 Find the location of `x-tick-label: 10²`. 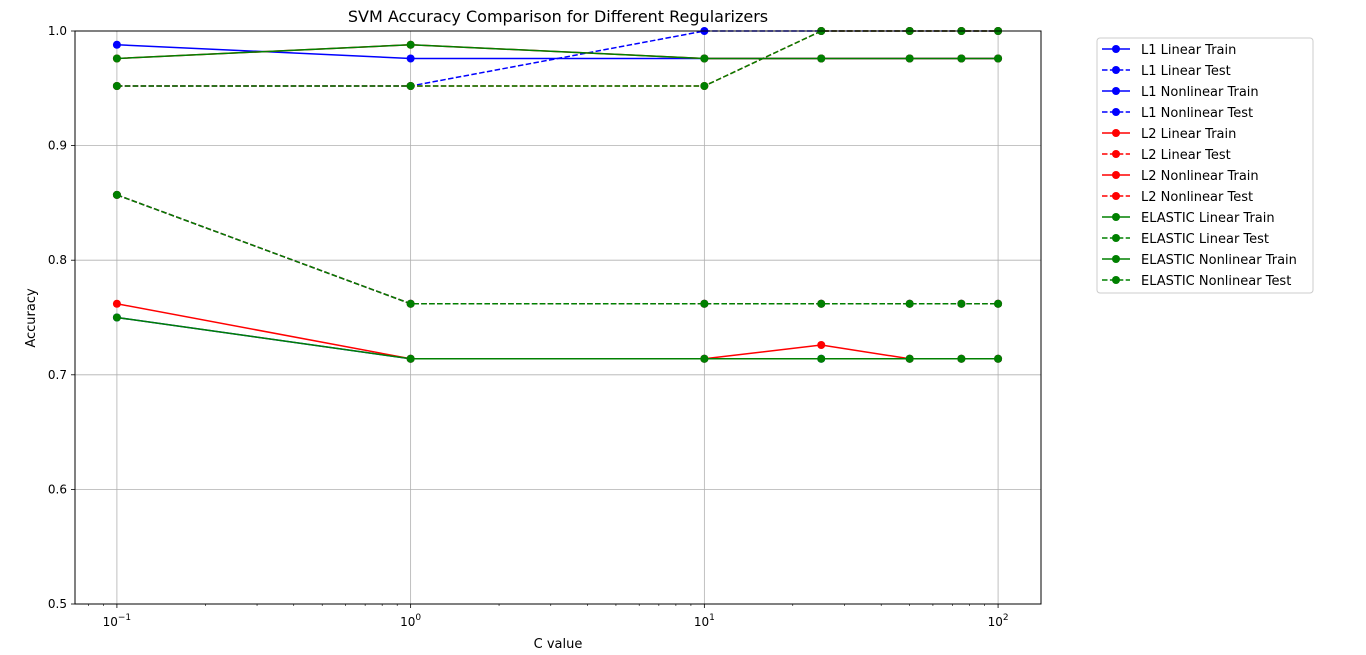

x-tick-label: 10² is located at coordinates (998, 621).